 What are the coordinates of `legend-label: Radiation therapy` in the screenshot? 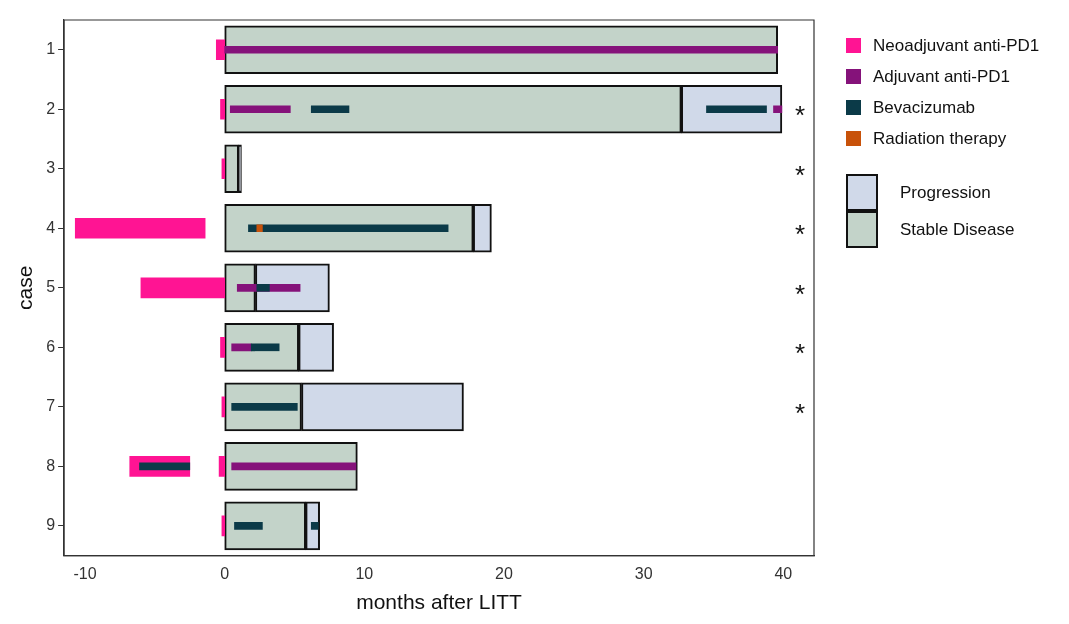 It's located at (940, 138).